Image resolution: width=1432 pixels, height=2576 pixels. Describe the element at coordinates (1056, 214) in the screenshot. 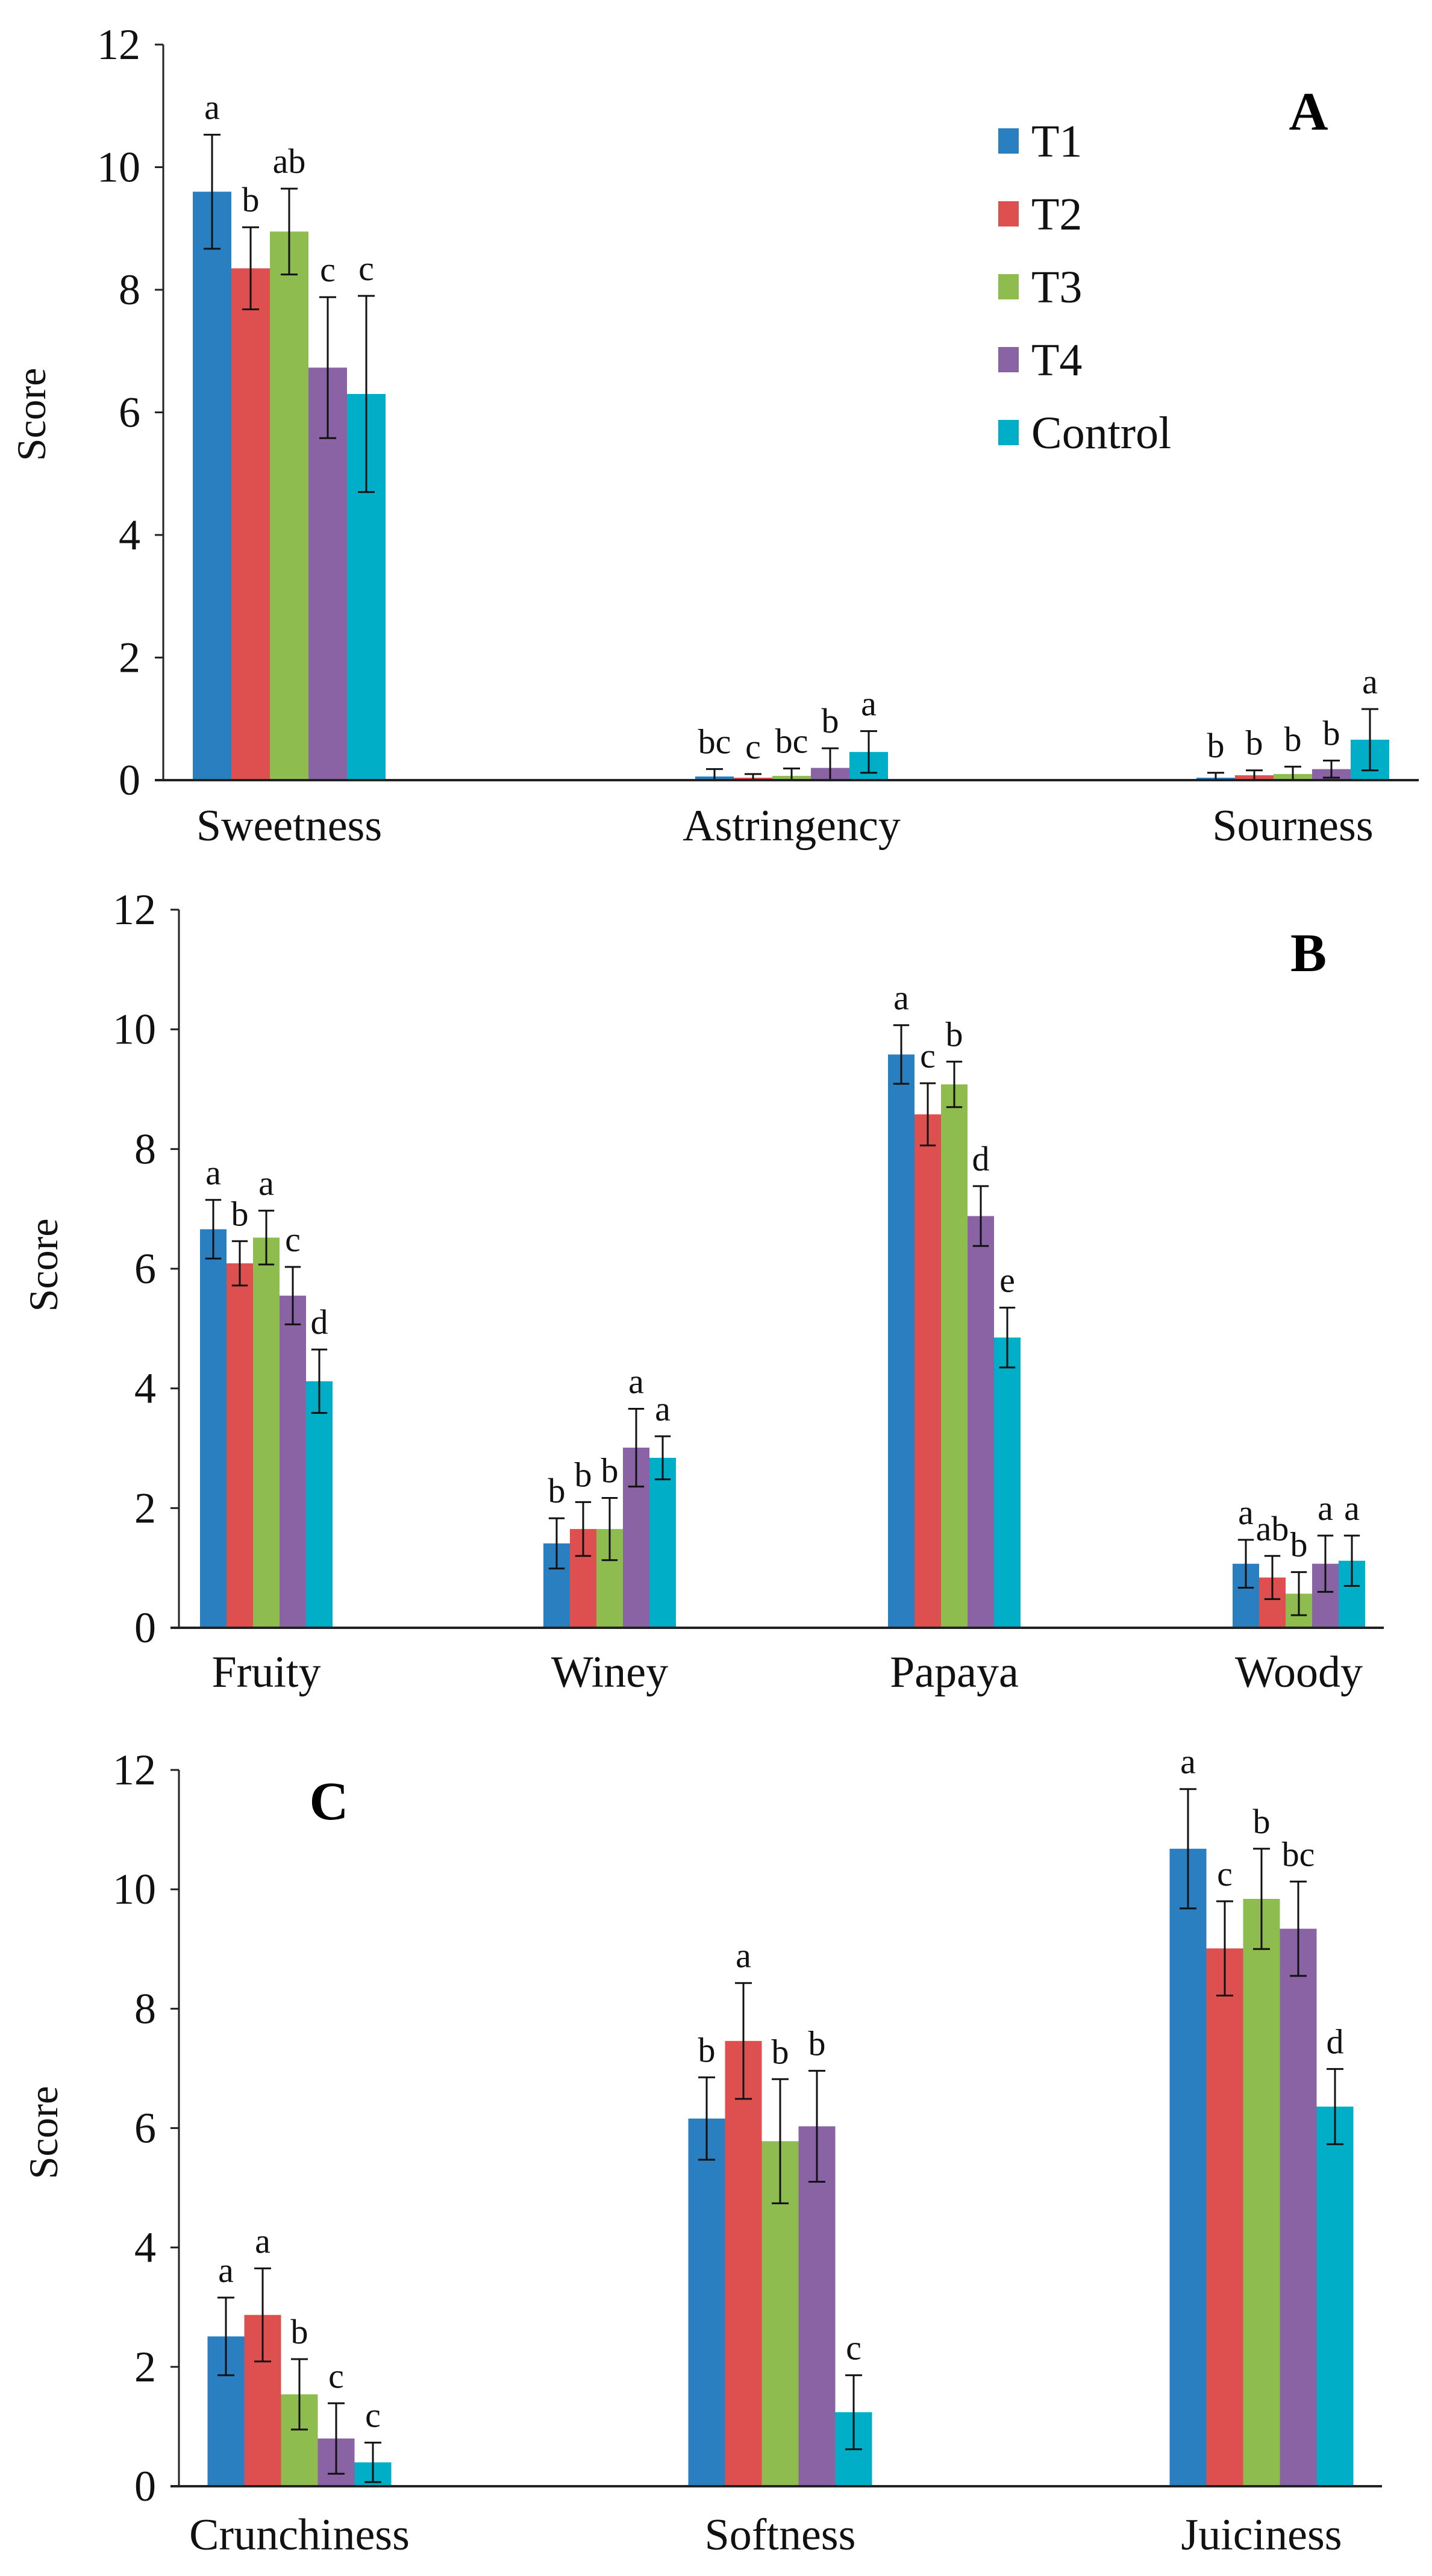

I see `legend-label: T2` at that location.